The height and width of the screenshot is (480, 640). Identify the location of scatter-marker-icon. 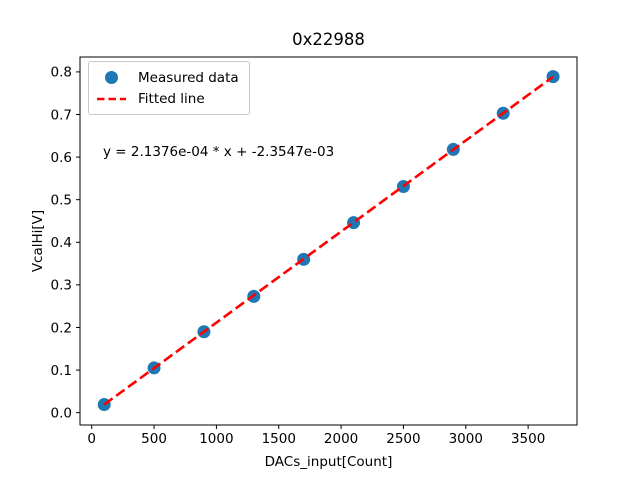
(111, 77).